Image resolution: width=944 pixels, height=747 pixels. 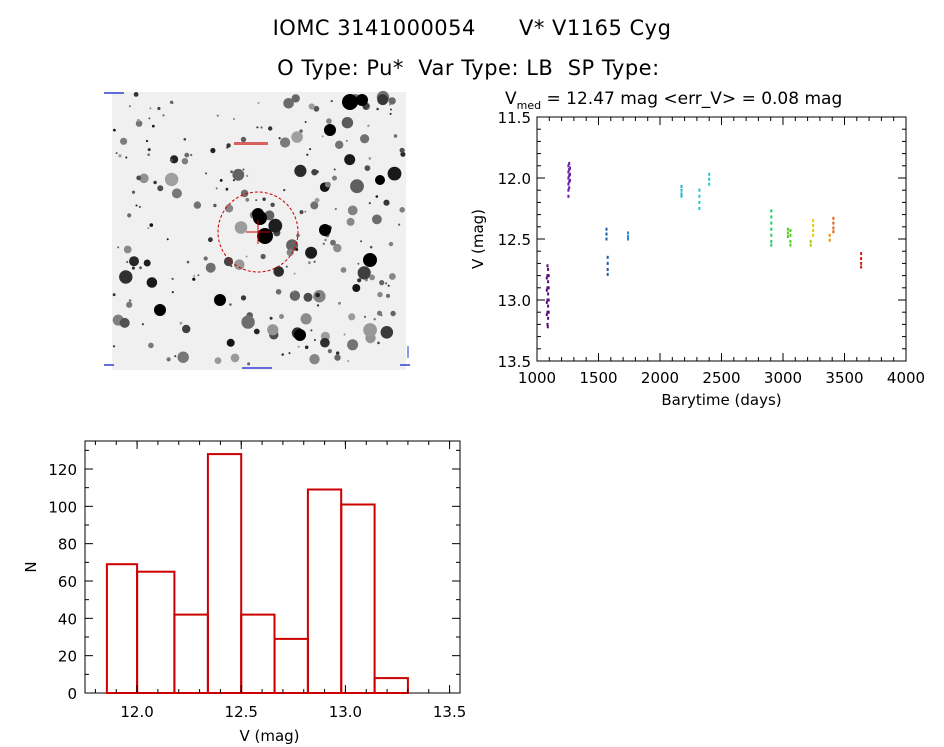 I want to click on x-tick-label: 13.0, so click(x=345, y=712).